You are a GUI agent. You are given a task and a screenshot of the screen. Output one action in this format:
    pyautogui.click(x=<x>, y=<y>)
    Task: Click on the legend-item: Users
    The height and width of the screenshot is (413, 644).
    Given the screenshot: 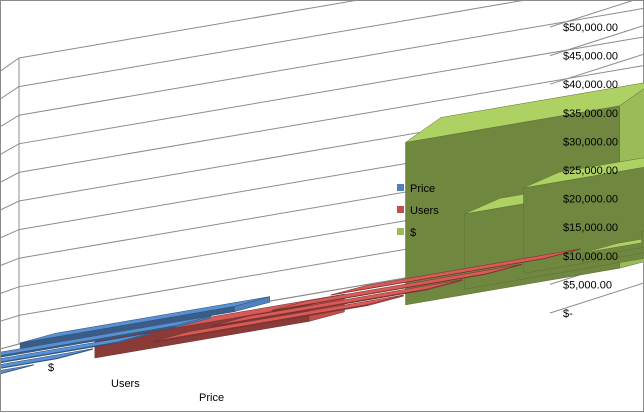 What is the action you would take?
    pyautogui.click(x=418, y=211)
    